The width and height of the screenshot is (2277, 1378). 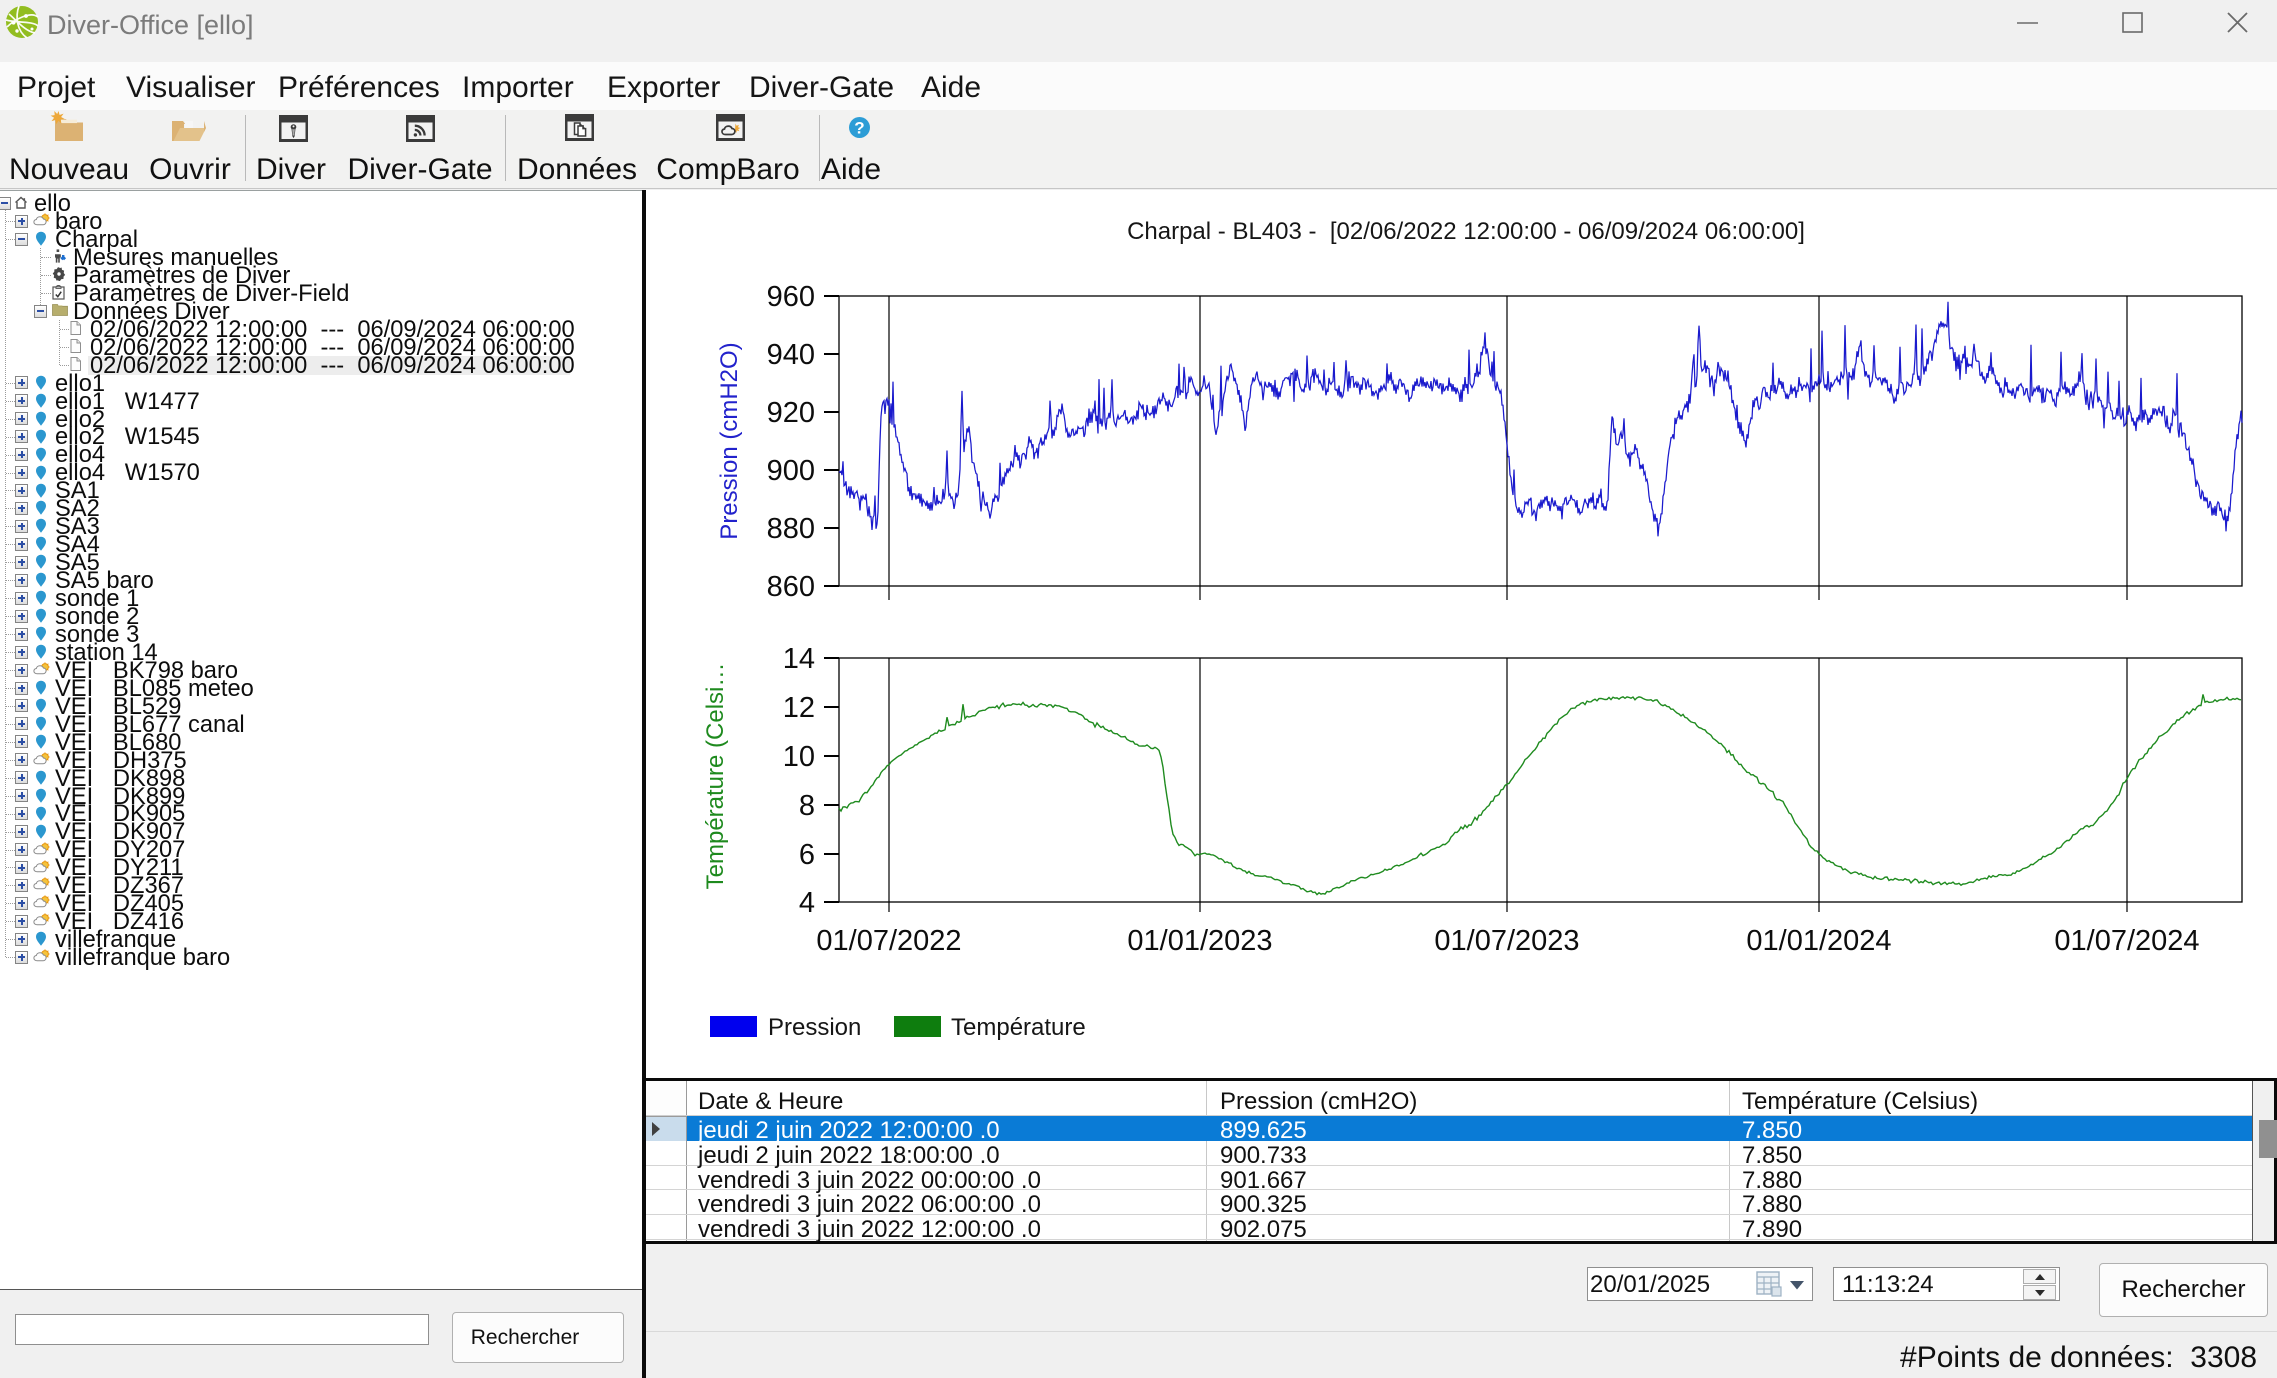 What do you see at coordinates (729, 440) in the screenshot?
I see `svg-text: Pression (cmH2O)` at bounding box center [729, 440].